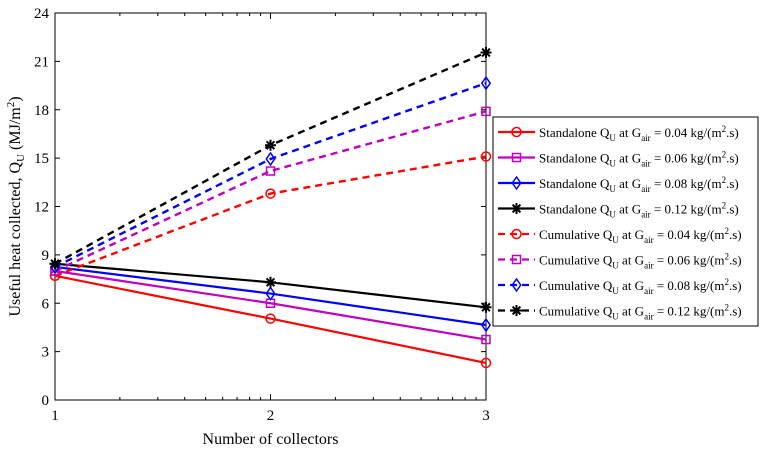 This screenshot has height=451, width=760. I want to click on y-tick-label: 24, so click(42, 14).